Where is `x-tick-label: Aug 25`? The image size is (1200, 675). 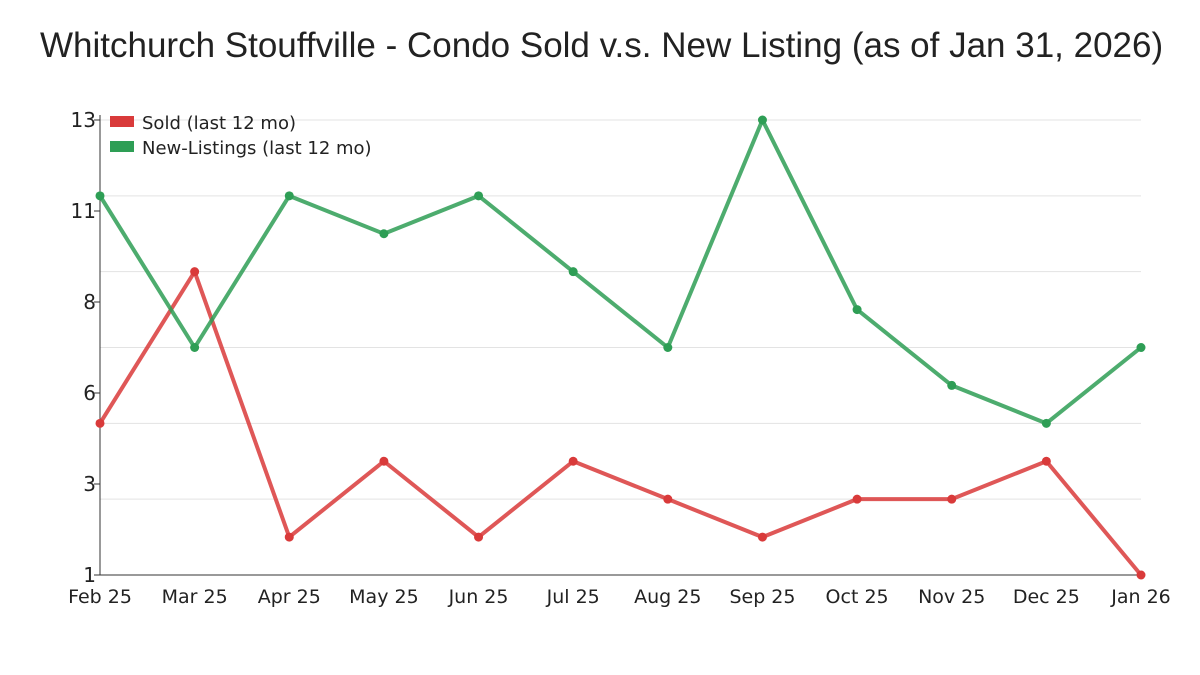
x-tick-label: Aug 25 is located at coordinates (667, 597).